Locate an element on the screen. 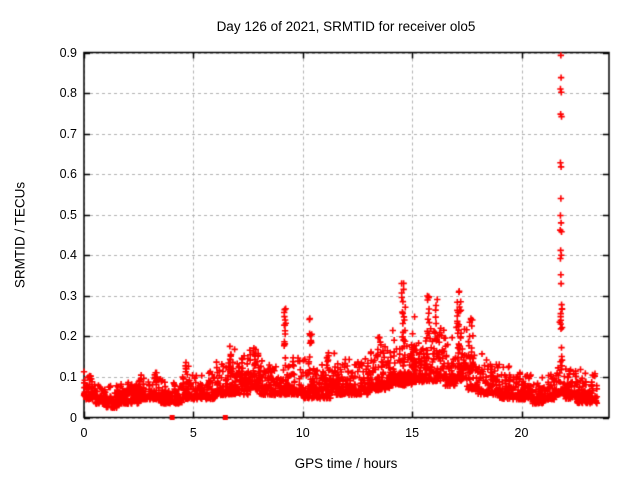 The height and width of the screenshot is (480, 640). y-tick-label: 0 is located at coordinates (73, 417).